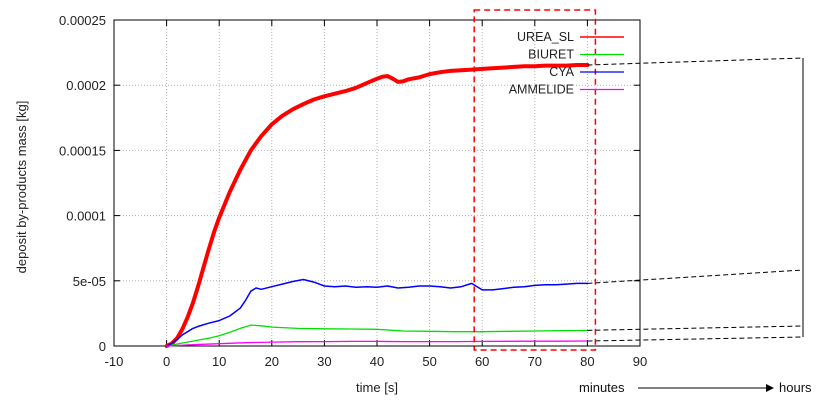 This screenshot has height=416, width=831. Describe the element at coordinates (166, 361) in the screenshot. I see `x-tick-label: 0` at that location.